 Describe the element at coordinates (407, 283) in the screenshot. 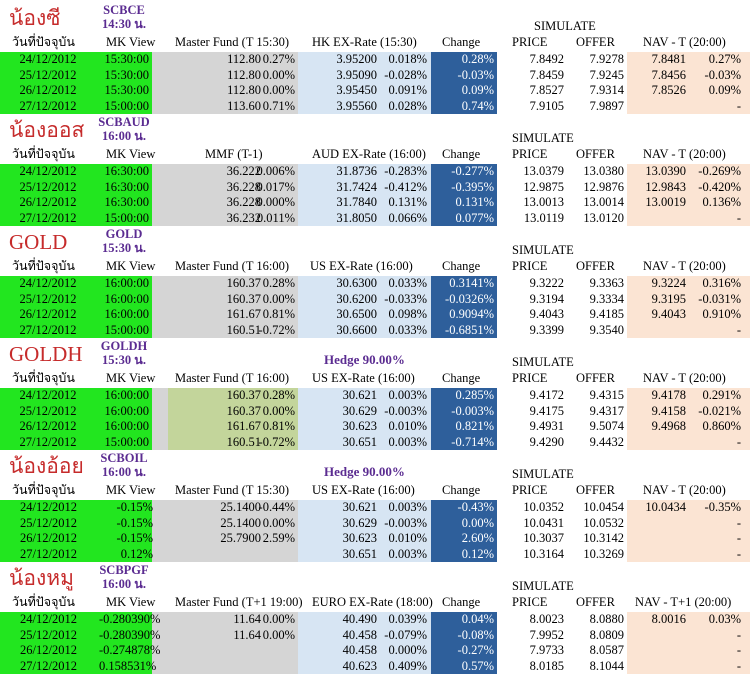

I see `cell-fx_pct: 0.033%` at that location.